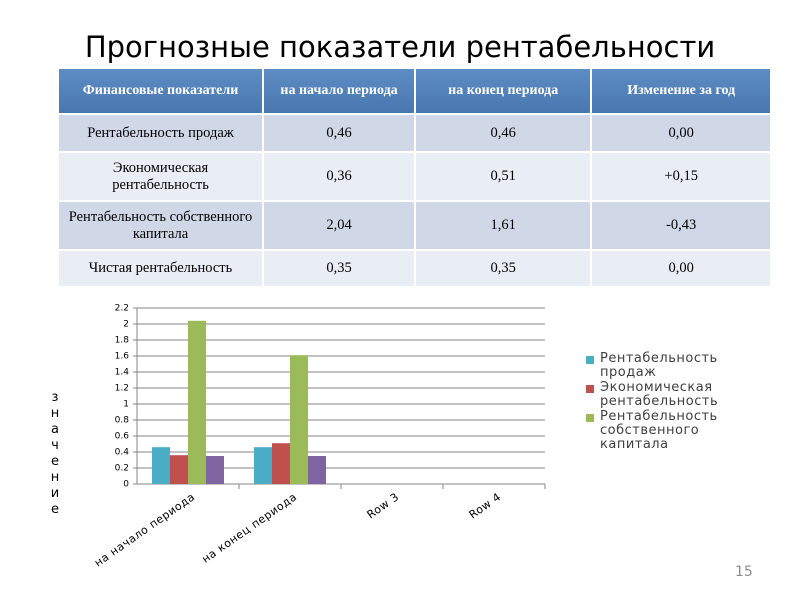 This screenshot has height=600, width=800. What do you see at coordinates (681, 91) in the screenshot?
I see `header-cell: Изменение за год` at bounding box center [681, 91].